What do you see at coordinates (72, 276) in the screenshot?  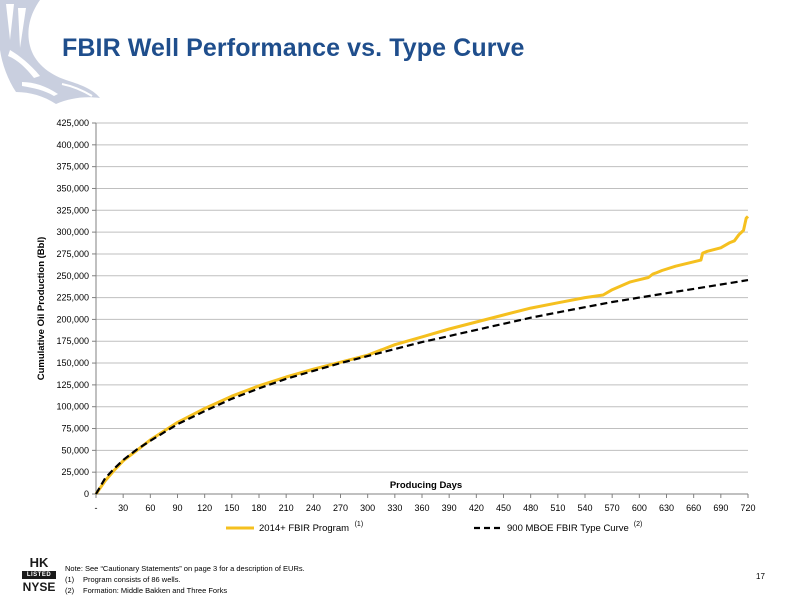 I see `y-tick-label: 250,000` at bounding box center [72, 276].